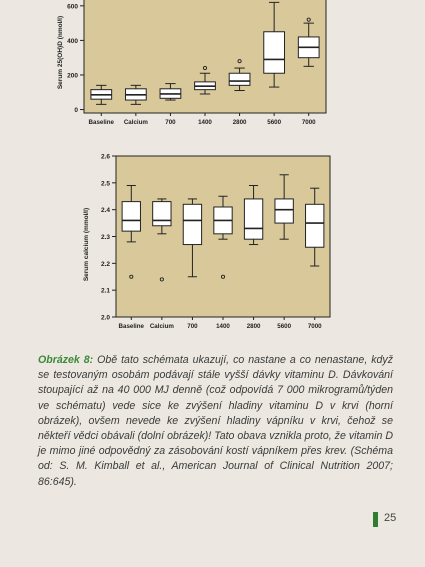 The height and width of the screenshot is (567, 425). What do you see at coordinates (105, 157) in the screenshot?
I see `y-tick-label: 2.6` at bounding box center [105, 157].